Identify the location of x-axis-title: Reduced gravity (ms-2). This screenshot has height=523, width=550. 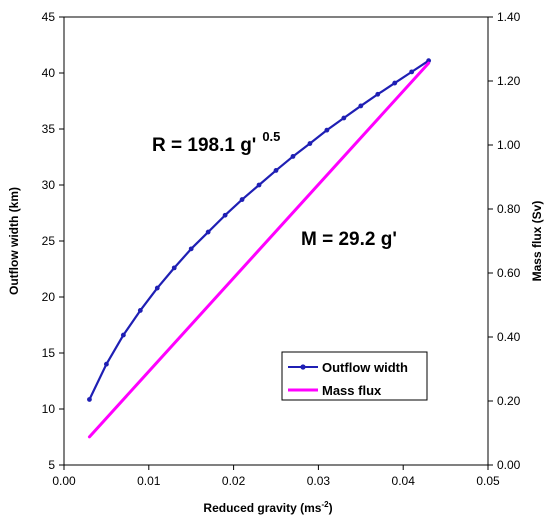
(267, 507).